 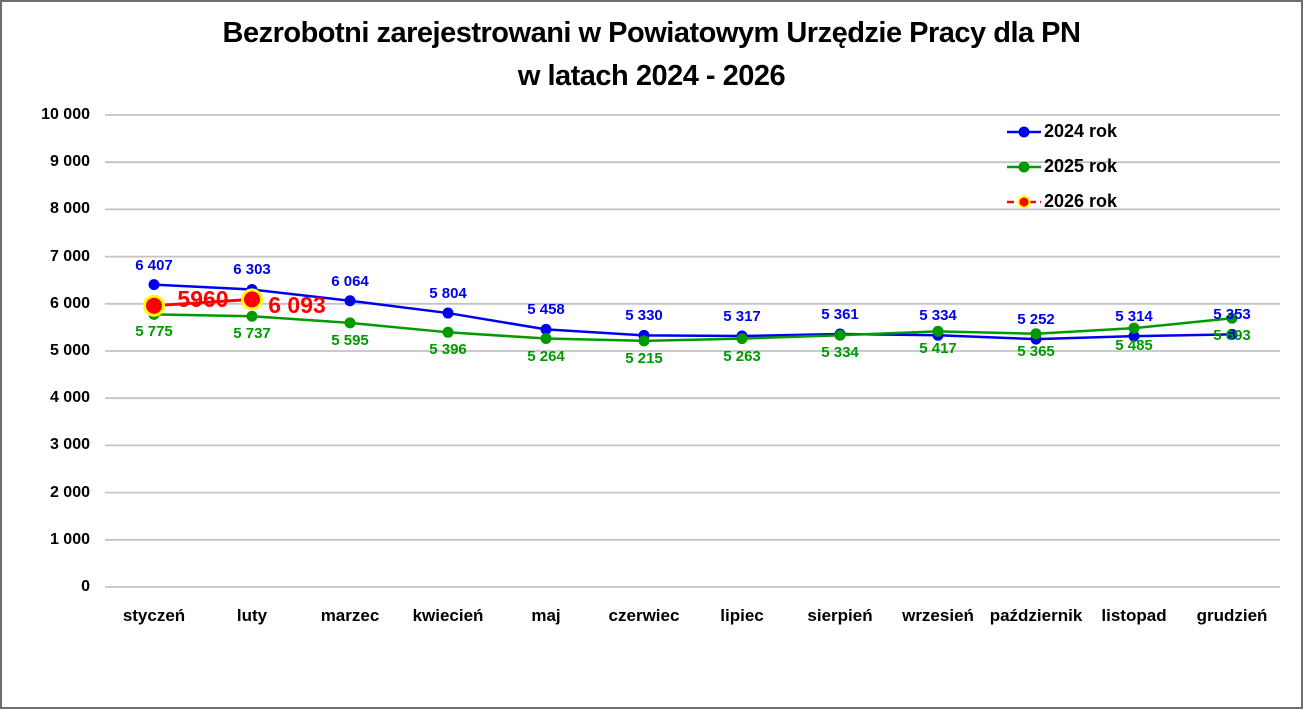 What do you see at coordinates (350, 615) in the screenshot?
I see `x-category-label: marzec` at bounding box center [350, 615].